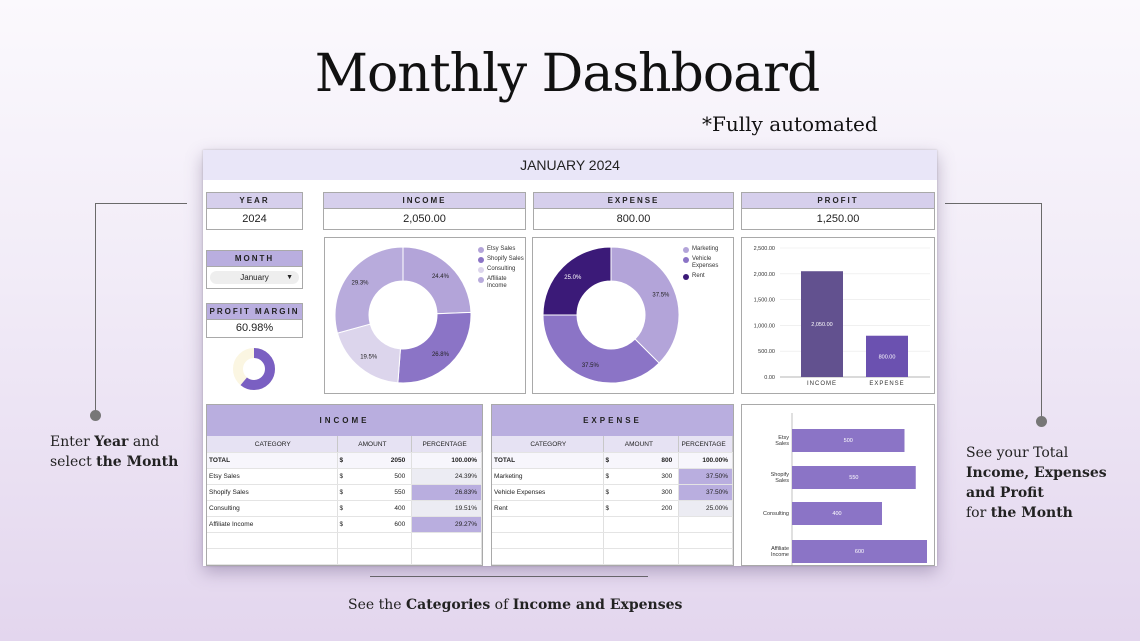  What do you see at coordinates (254, 269) in the screenshot?
I see `month-box: MONTH January ▼` at bounding box center [254, 269].